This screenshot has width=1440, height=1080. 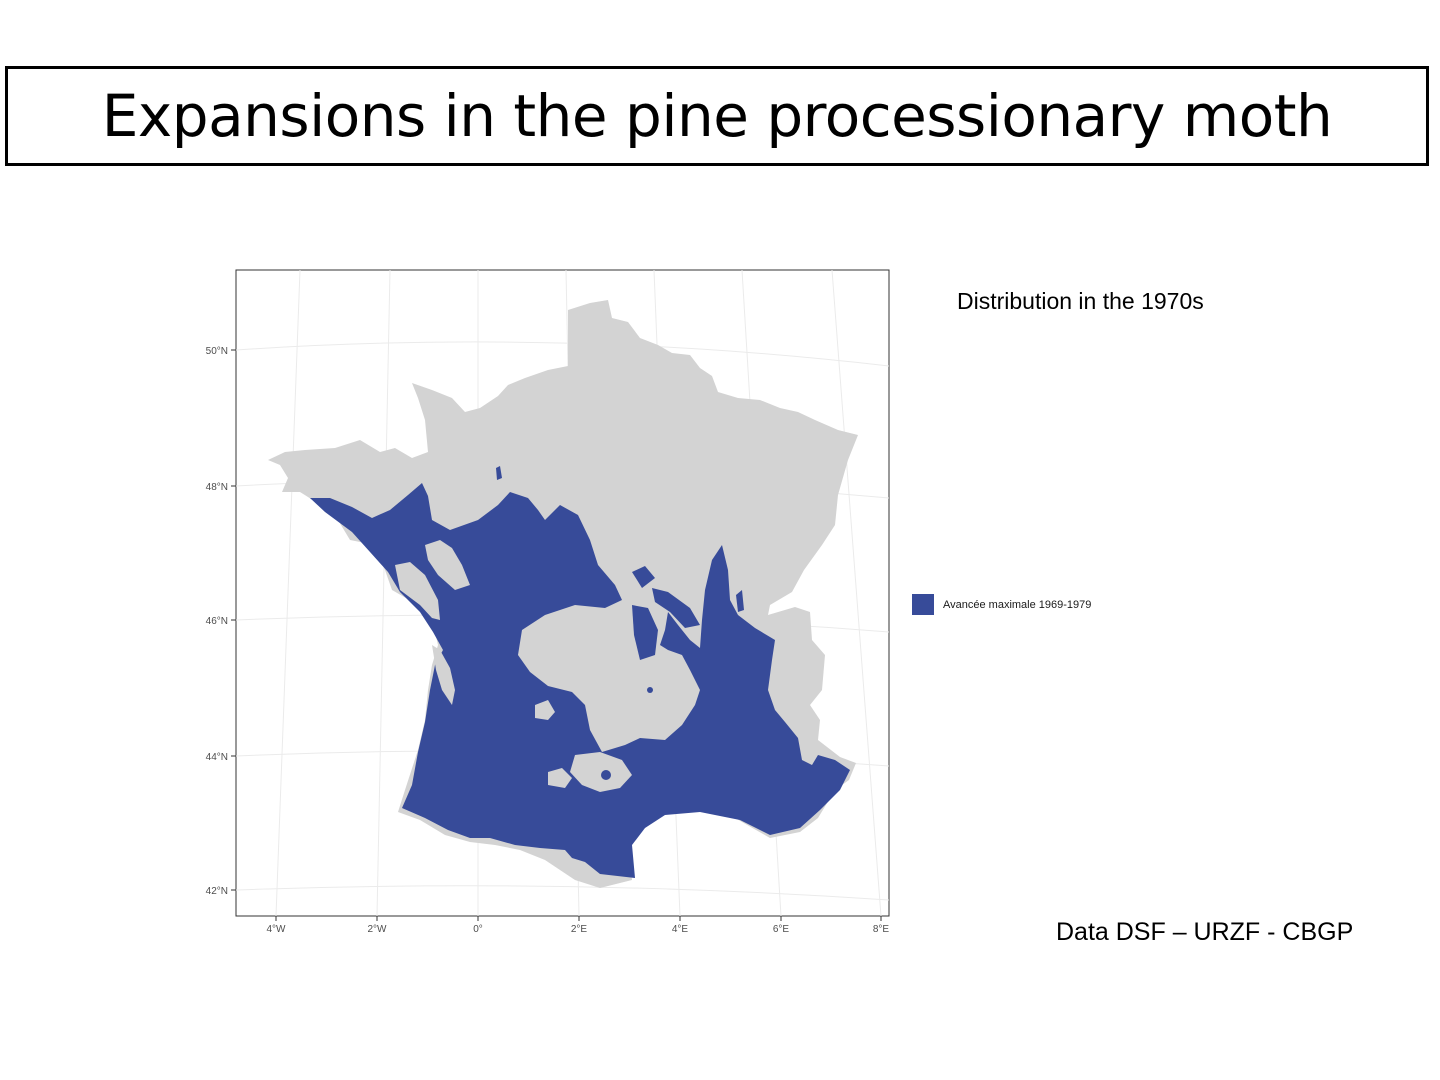 I want to click on lat-label: 48°N, so click(x=217, y=487).